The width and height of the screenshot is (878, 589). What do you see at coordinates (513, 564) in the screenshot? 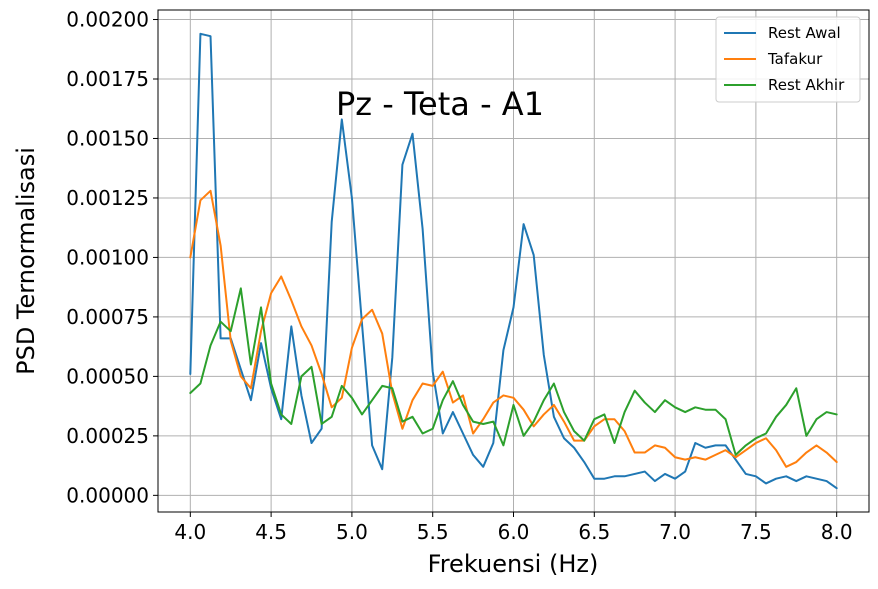
I see `x-axis-title: Frekuensi (Hz)` at bounding box center [513, 564].